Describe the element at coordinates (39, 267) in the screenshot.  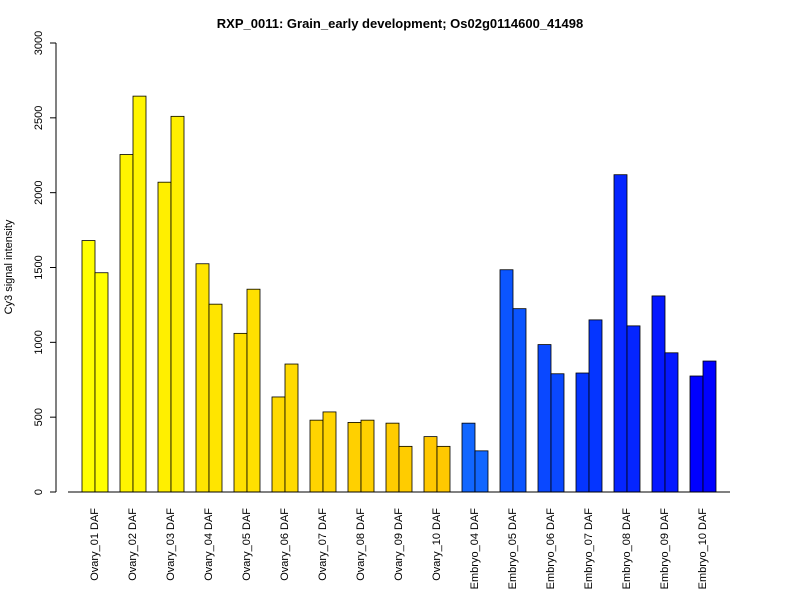
I see `y-tick-label: 1500` at that location.